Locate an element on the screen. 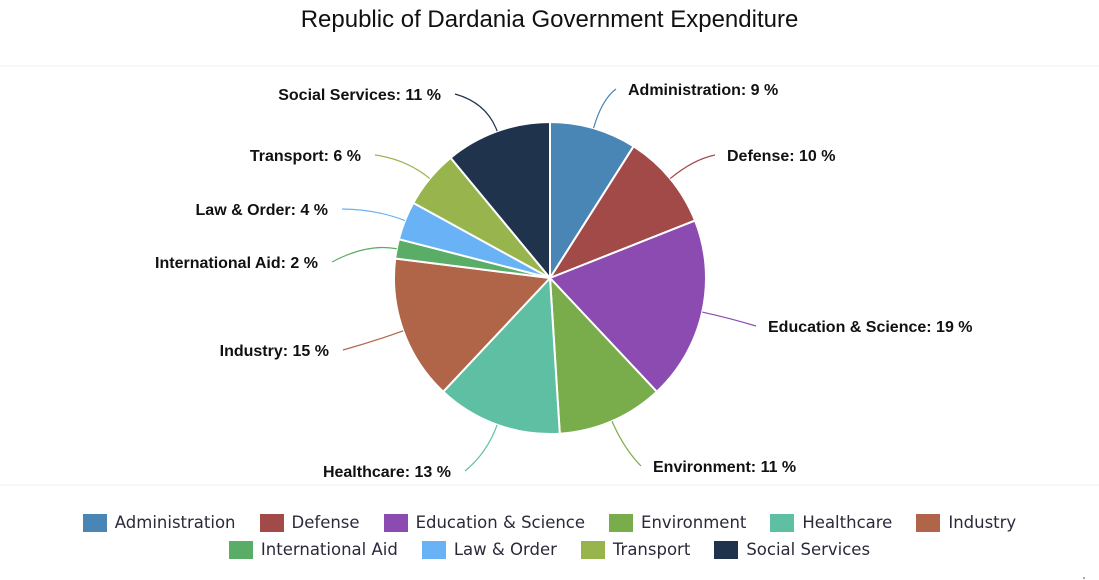  legend-item: Transport is located at coordinates (635, 549).